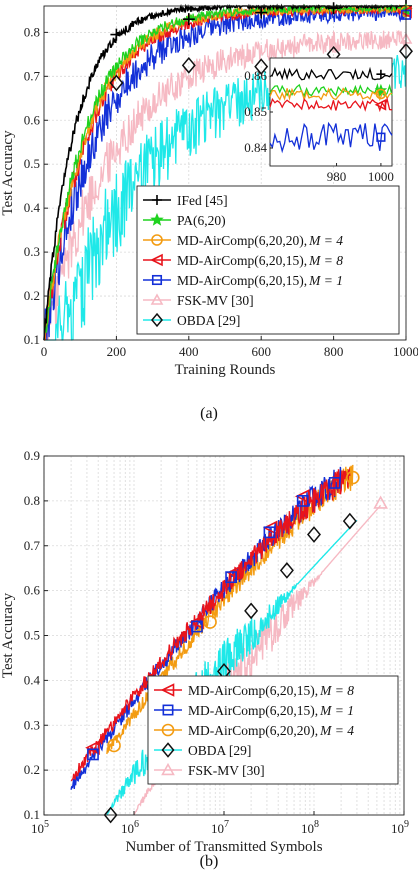 The image size is (418, 872). I want to click on ytick-label-b: 0.7, so click(32, 545).